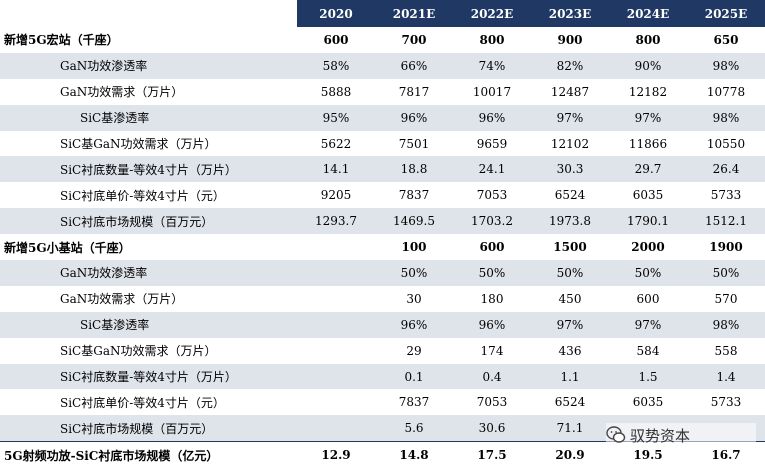 Image resolution: width=765 pixels, height=472 pixels. I want to click on header-year: 2021E, so click(414, 13).